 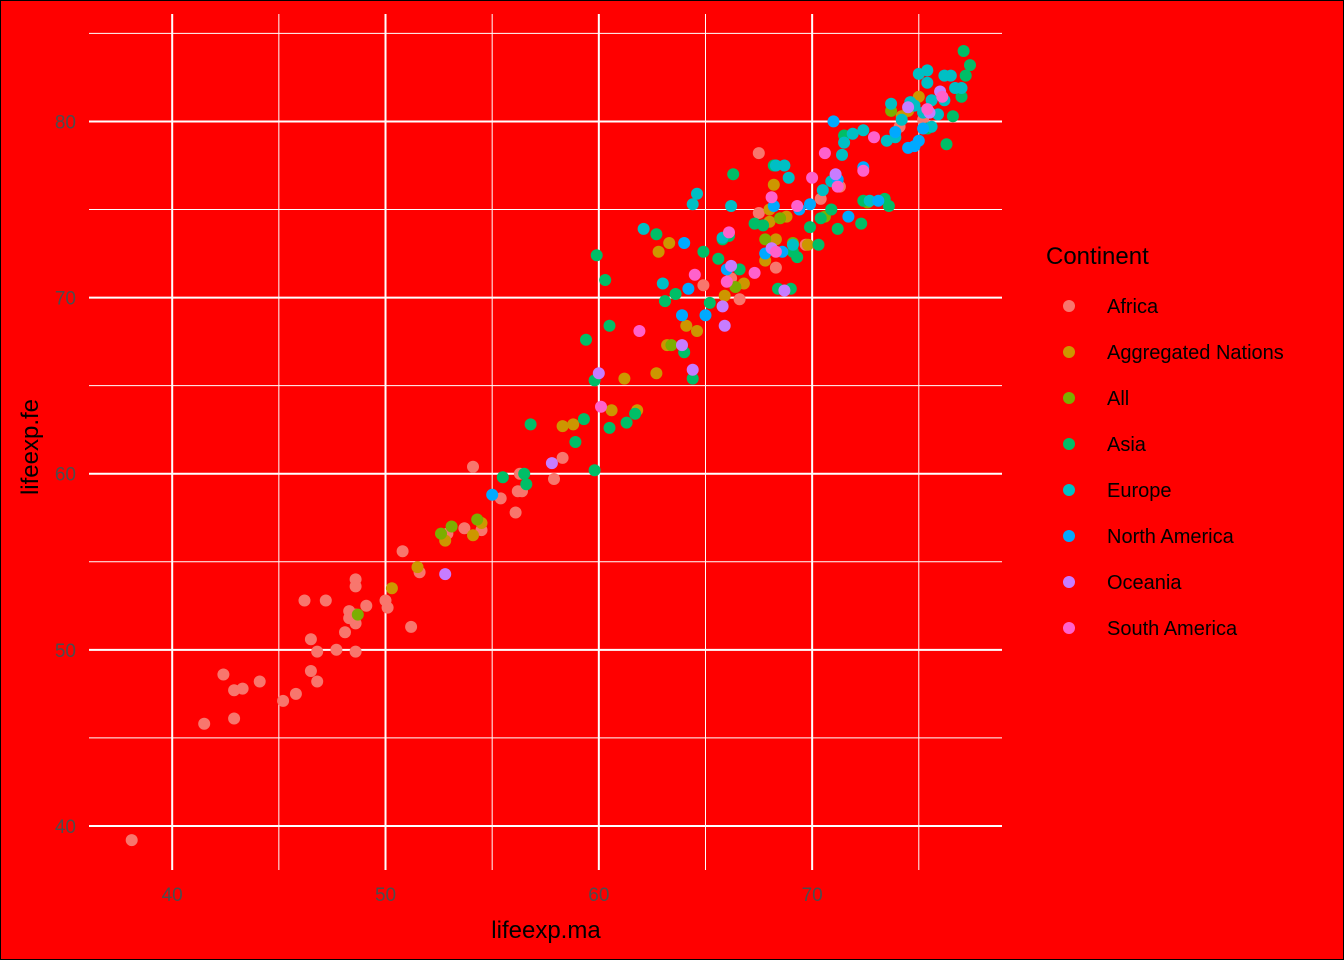 What do you see at coordinates (65, 651) in the screenshot?
I see `y-tick-label: 50` at bounding box center [65, 651].